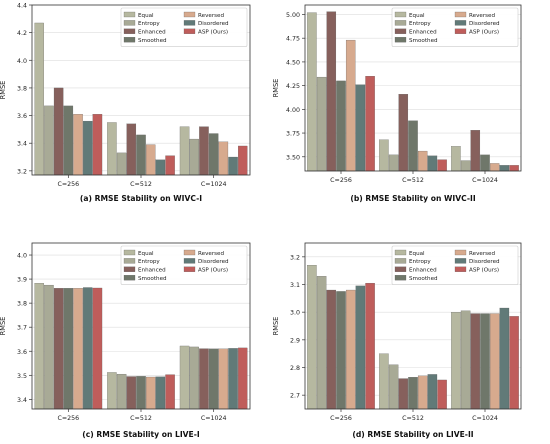 The image size is (550, 444). I want to click on x-tick-label: C=512, so click(413, 418).